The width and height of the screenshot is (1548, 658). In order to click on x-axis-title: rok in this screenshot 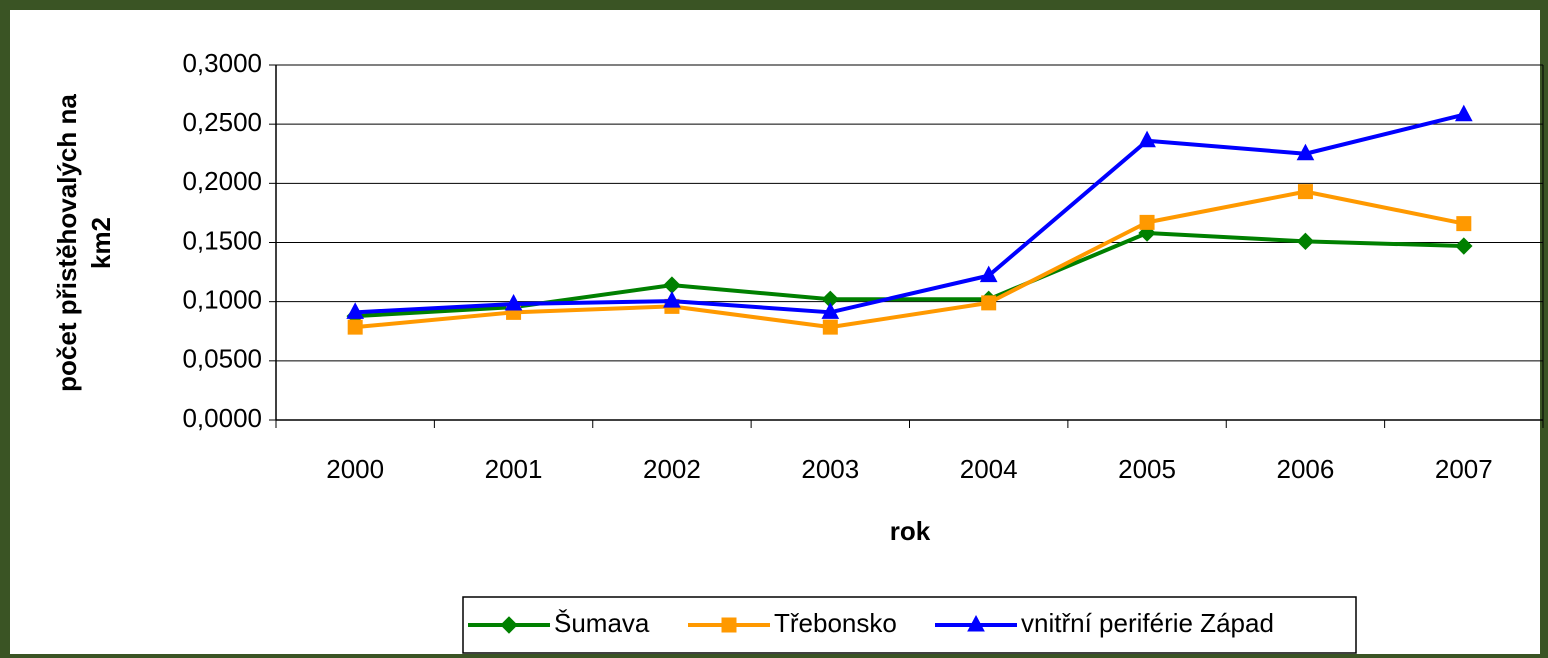, I will do `click(910, 531)`.